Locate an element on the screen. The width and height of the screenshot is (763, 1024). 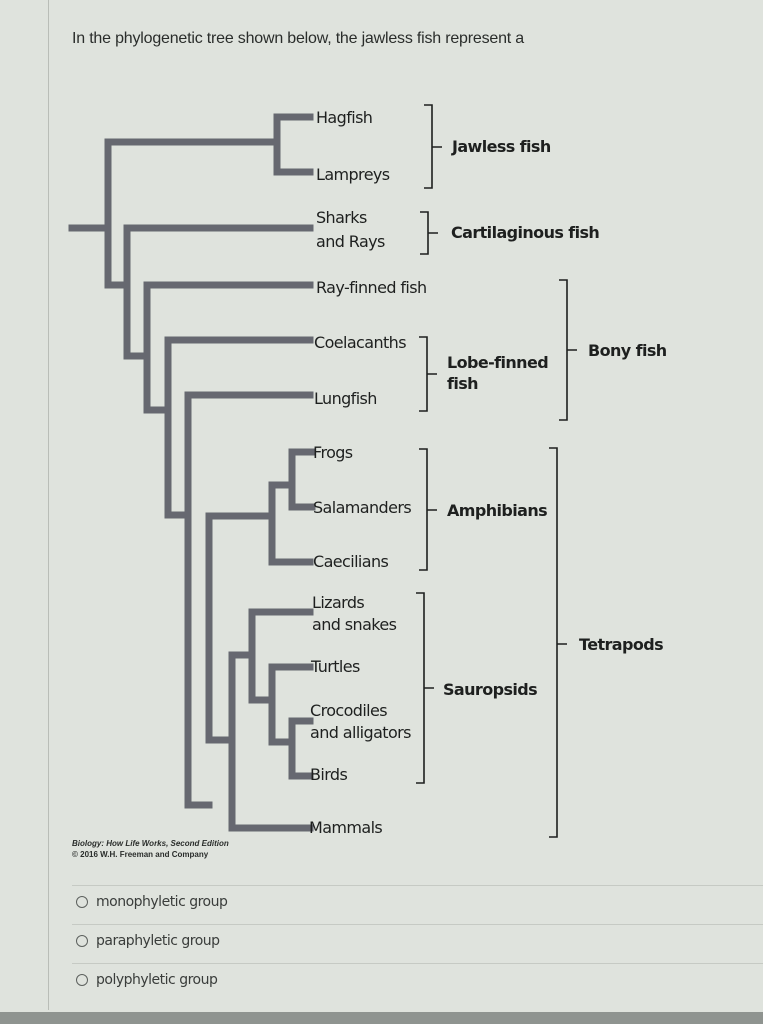
group-label: Bony fish is located at coordinates (627, 350).